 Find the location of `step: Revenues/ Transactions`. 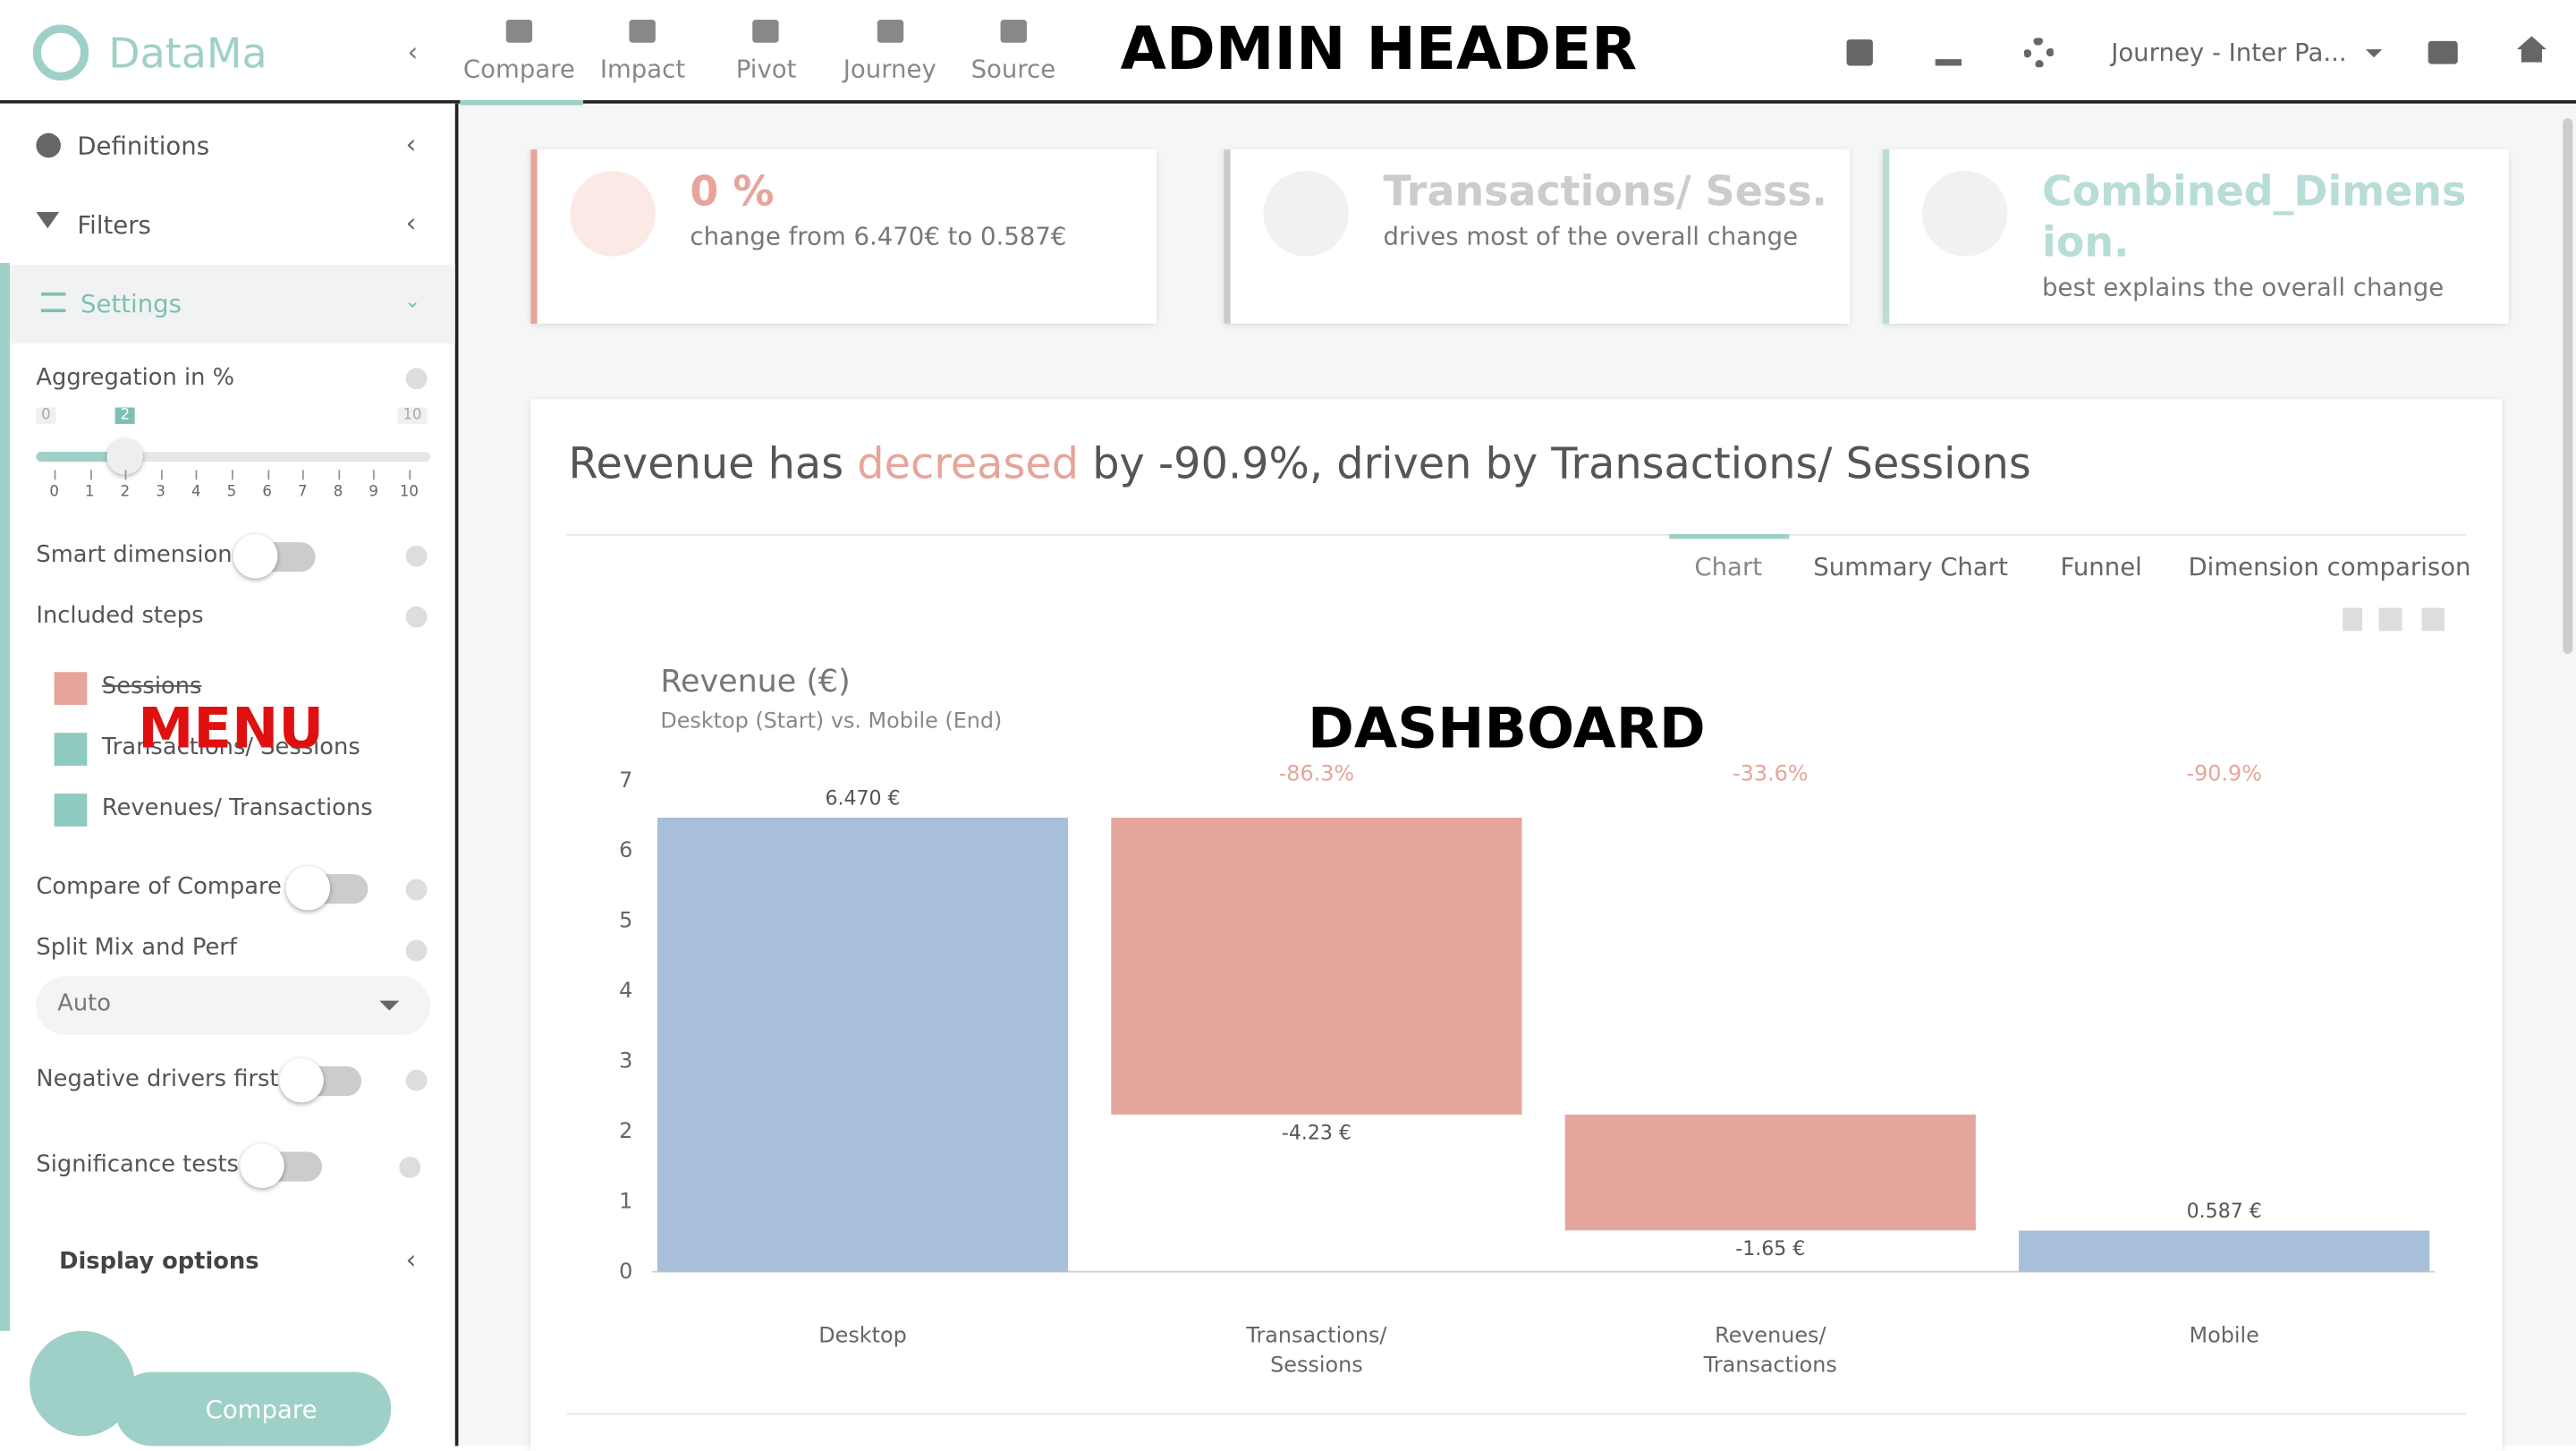

step: Revenues/ Transactions is located at coordinates (237, 808).